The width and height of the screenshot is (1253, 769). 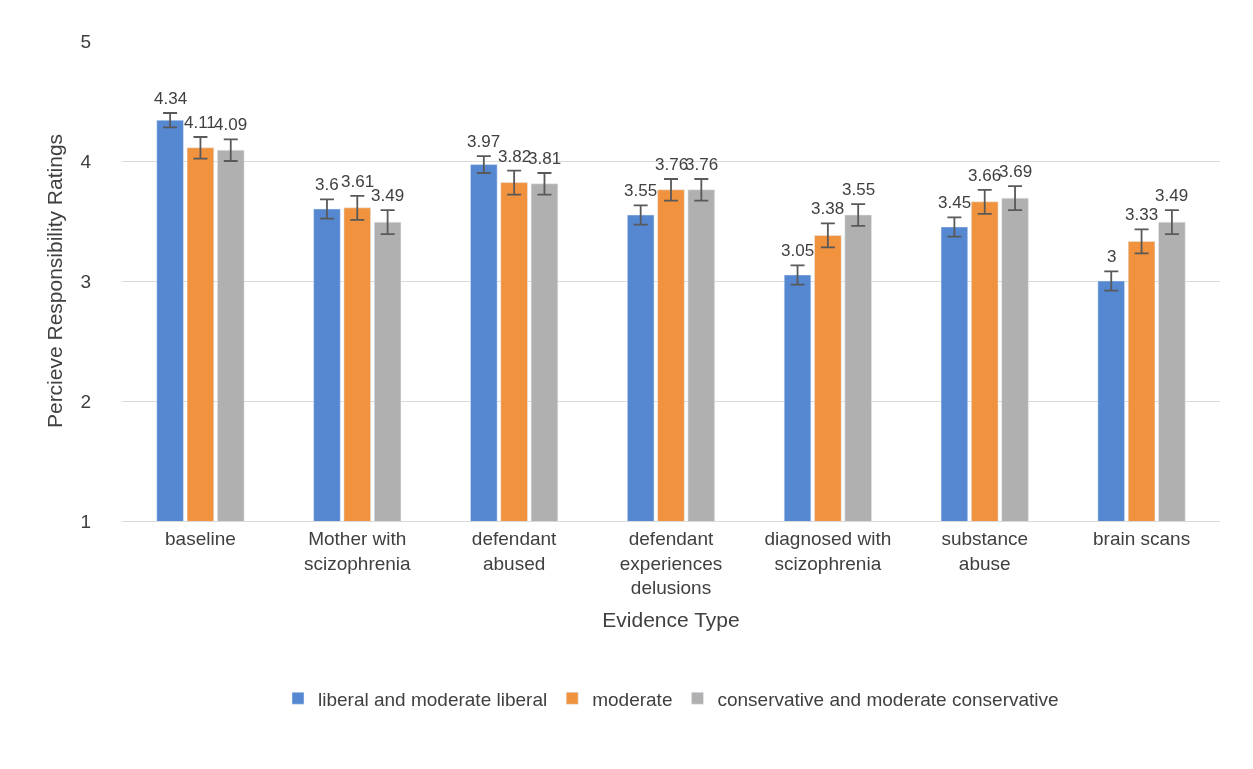 I want to click on x-tick-label: diagnosed with scizophrenia, so click(x=828, y=550).